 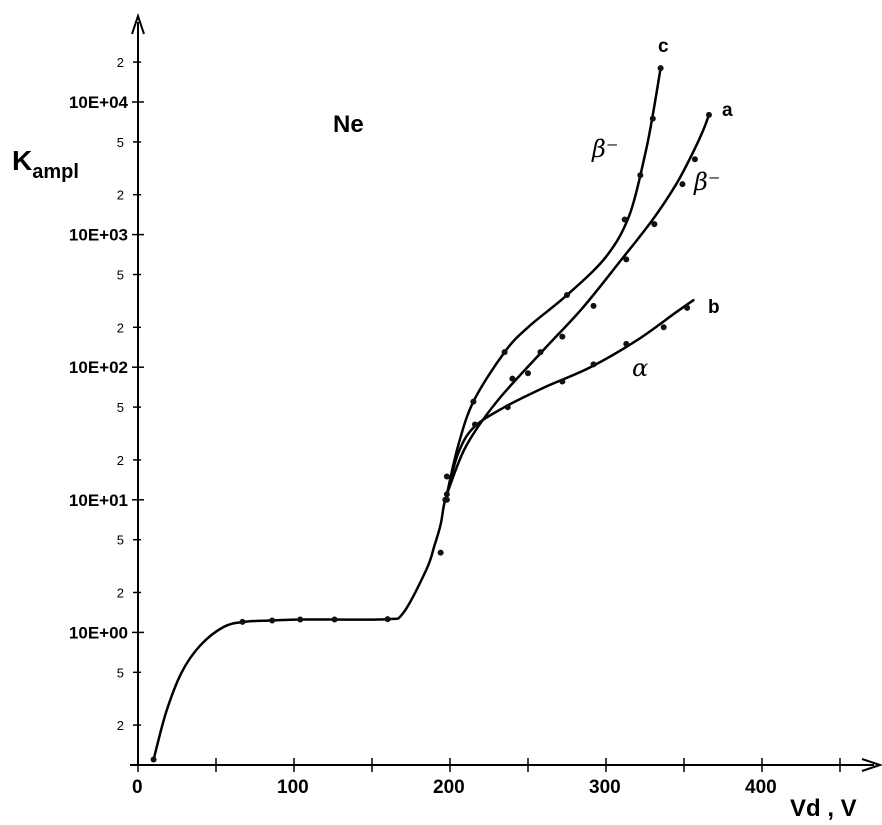 What do you see at coordinates (605, 149) in the screenshot?
I see `annotation-beta-c: β⁻` at bounding box center [605, 149].